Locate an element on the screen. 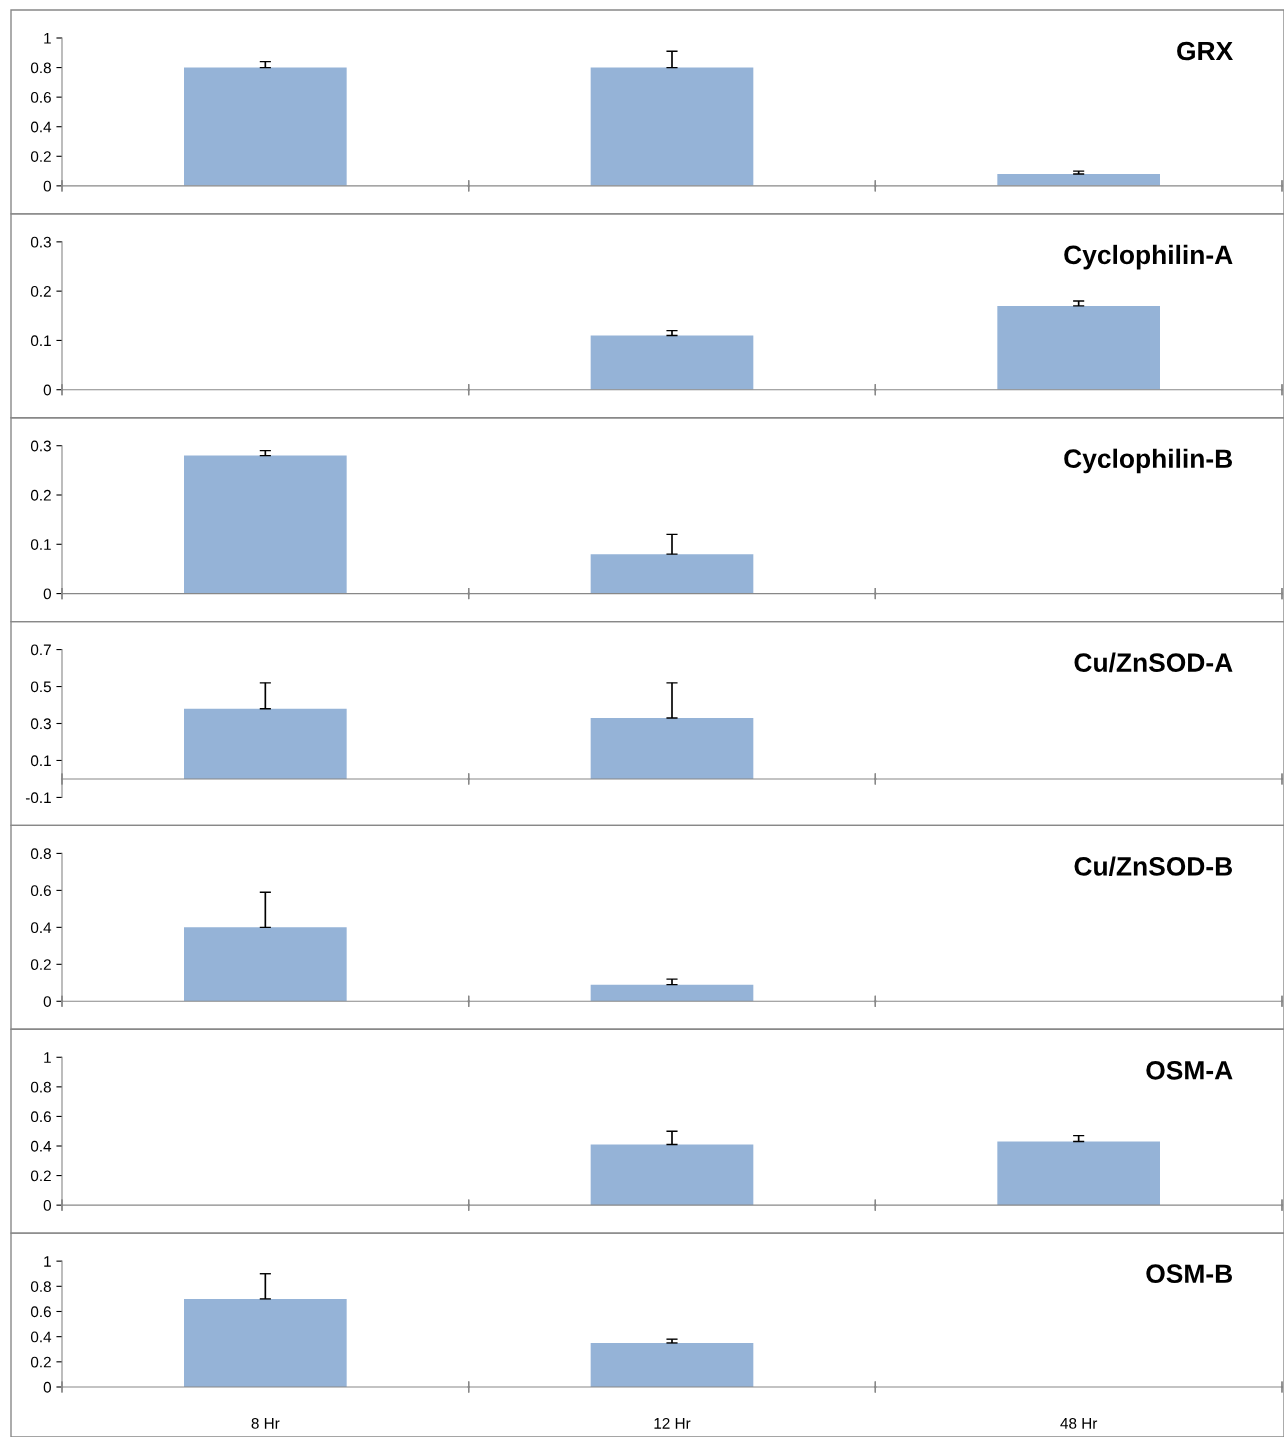  chart-title: Cyclophilin-A is located at coordinates (1148, 257).